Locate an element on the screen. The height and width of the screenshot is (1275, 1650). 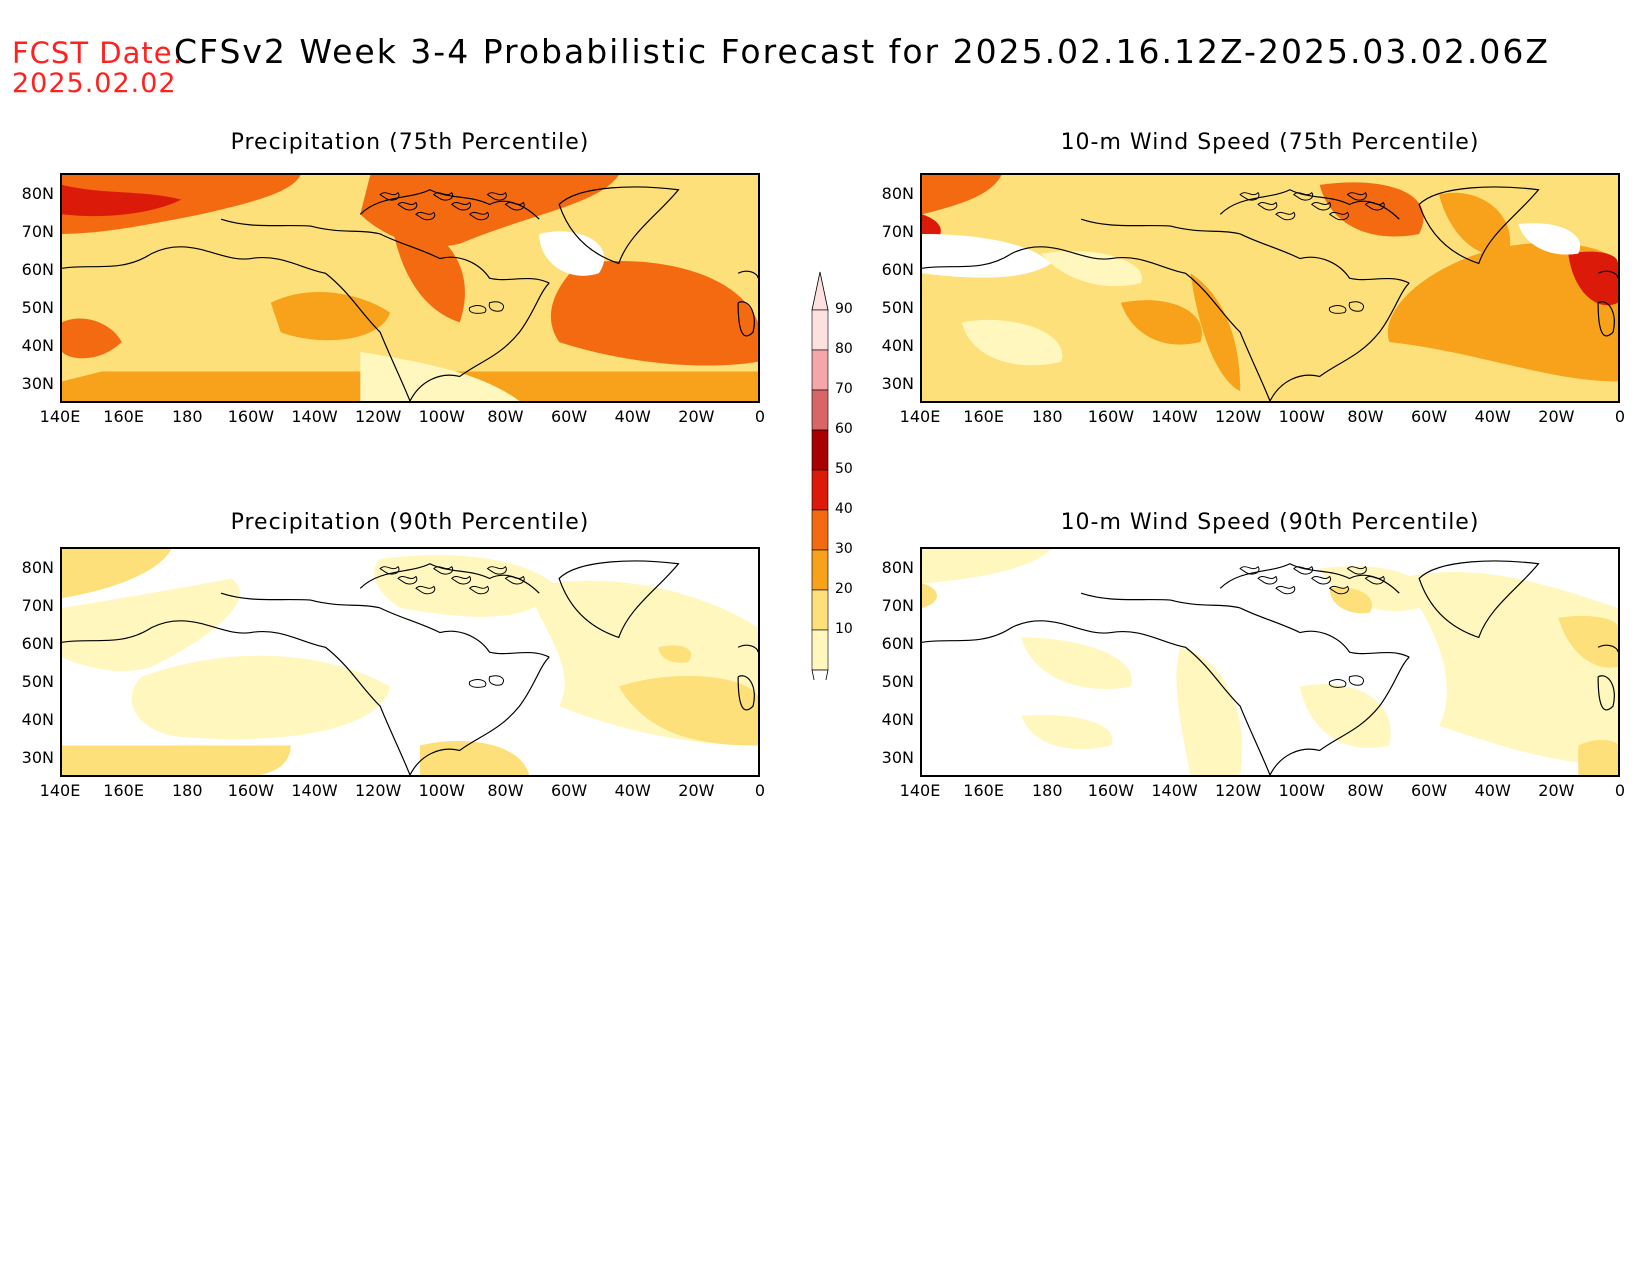
lat-label: 50N is located at coordinates (897, 307).